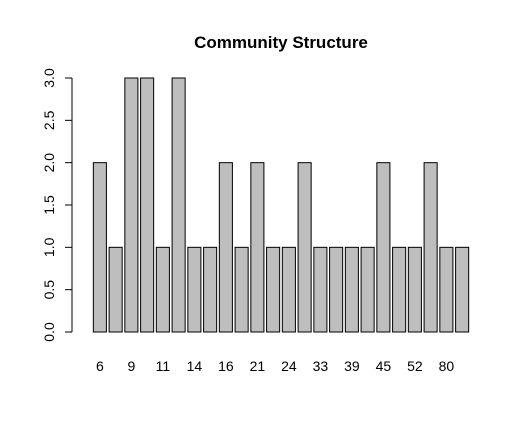 Image resolution: width=524 pixels, height=433 pixels. I want to click on x-tick-label-52: 52, so click(415, 366).